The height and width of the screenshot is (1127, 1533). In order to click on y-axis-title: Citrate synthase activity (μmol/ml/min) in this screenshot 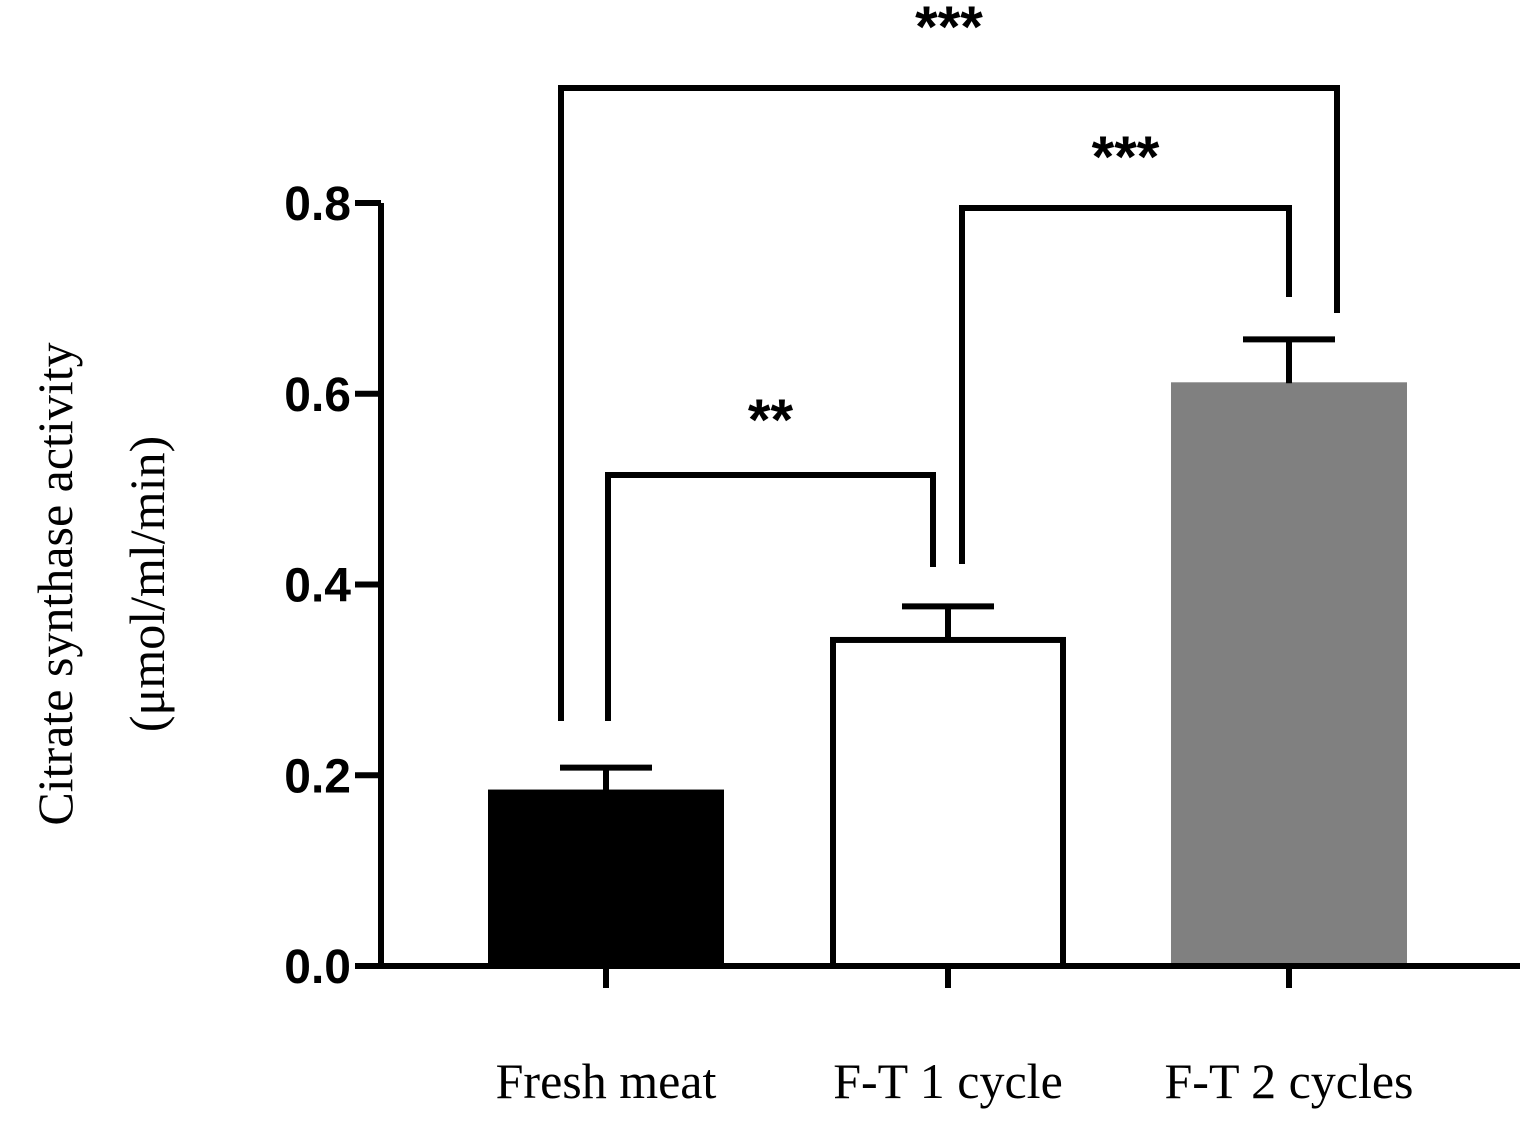, I will do `click(101, 583)`.